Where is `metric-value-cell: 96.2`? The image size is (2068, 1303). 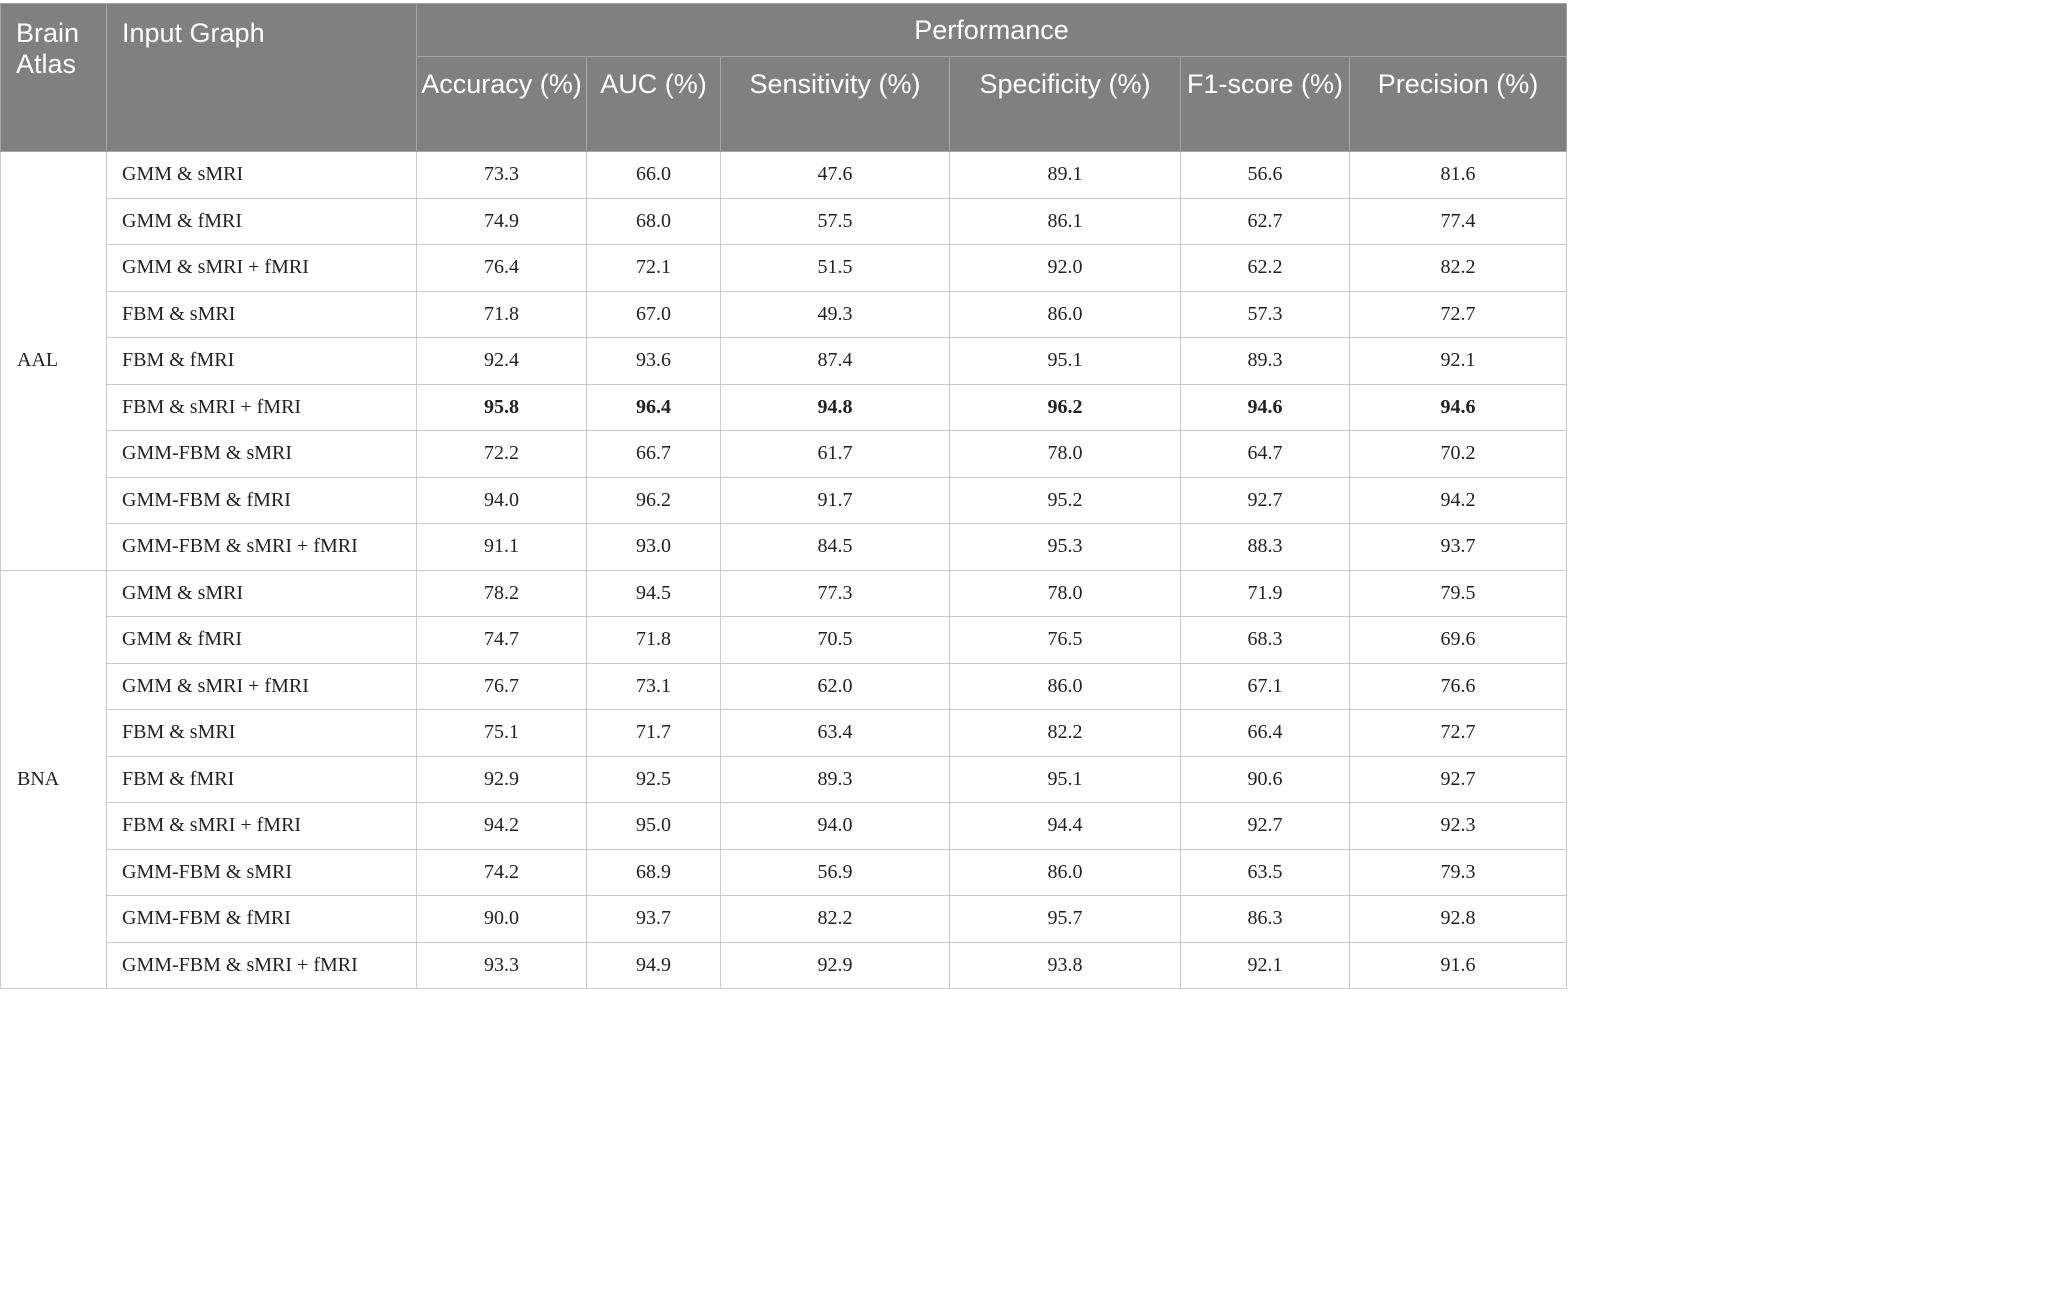
metric-value-cell: 96.2 is located at coordinates (1065, 407).